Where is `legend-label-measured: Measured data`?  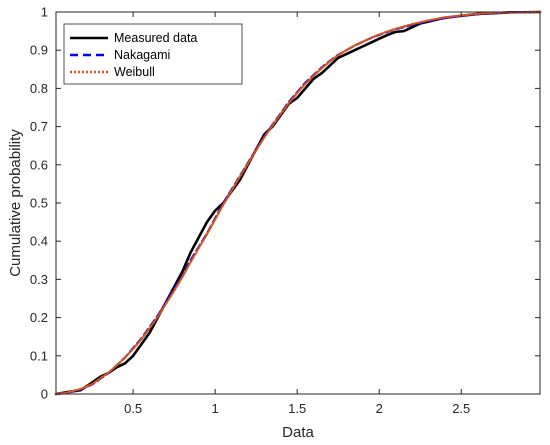
legend-label-measured: Measured data is located at coordinates (155, 38).